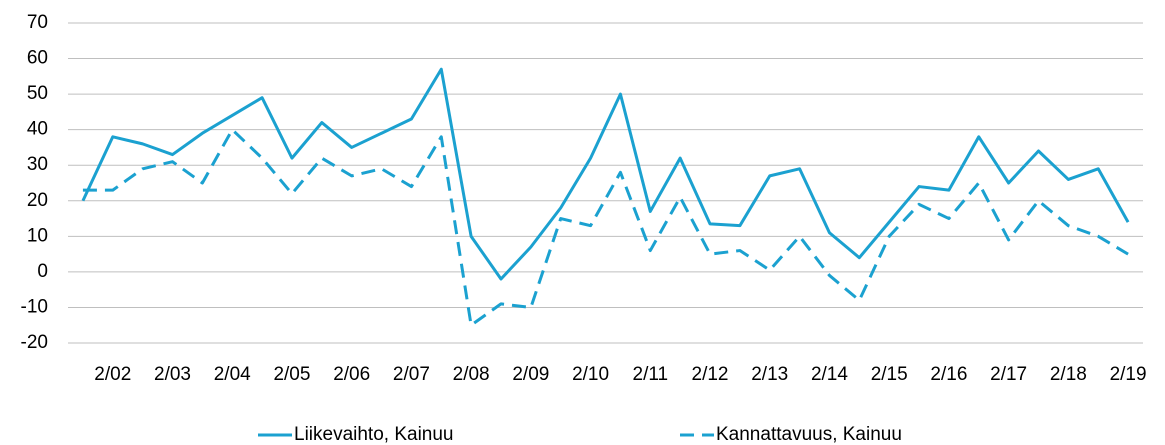 The width and height of the screenshot is (1165, 445). What do you see at coordinates (948, 374) in the screenshot?
I see `x-tick-label: 2/16` at bounding box center [948, 374].